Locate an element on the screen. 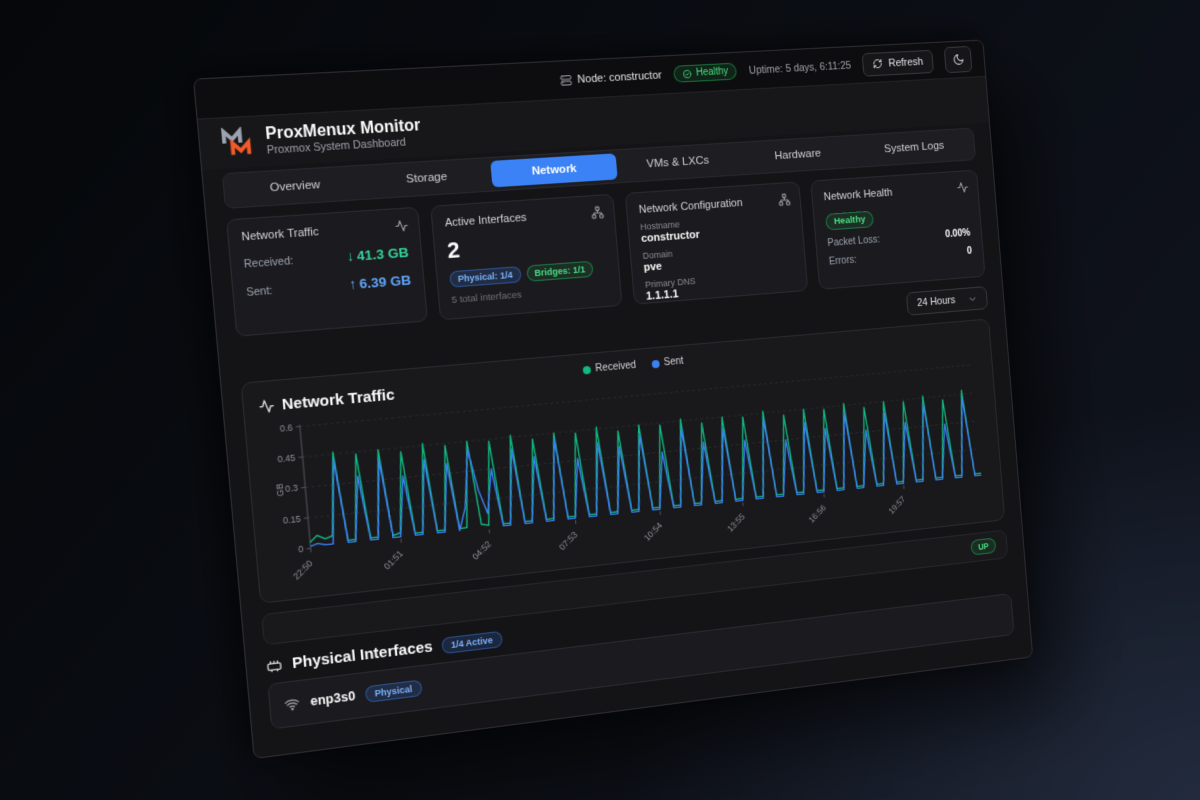  bridges-count-badge: Bridges: 1/1 is located at coordinates (559, 271).